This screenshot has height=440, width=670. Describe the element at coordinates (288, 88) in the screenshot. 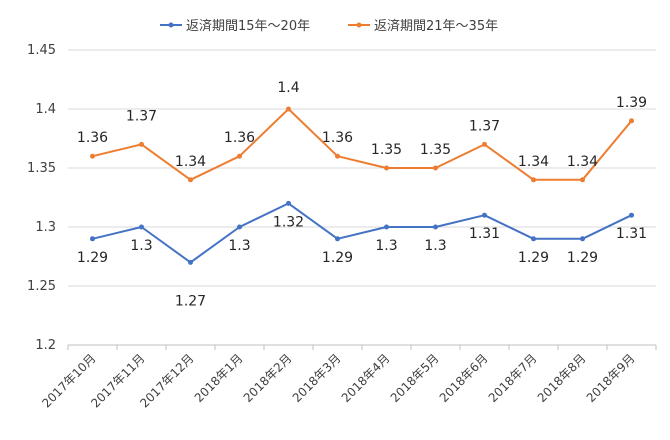

I see `data-label: 1.4` at that location.